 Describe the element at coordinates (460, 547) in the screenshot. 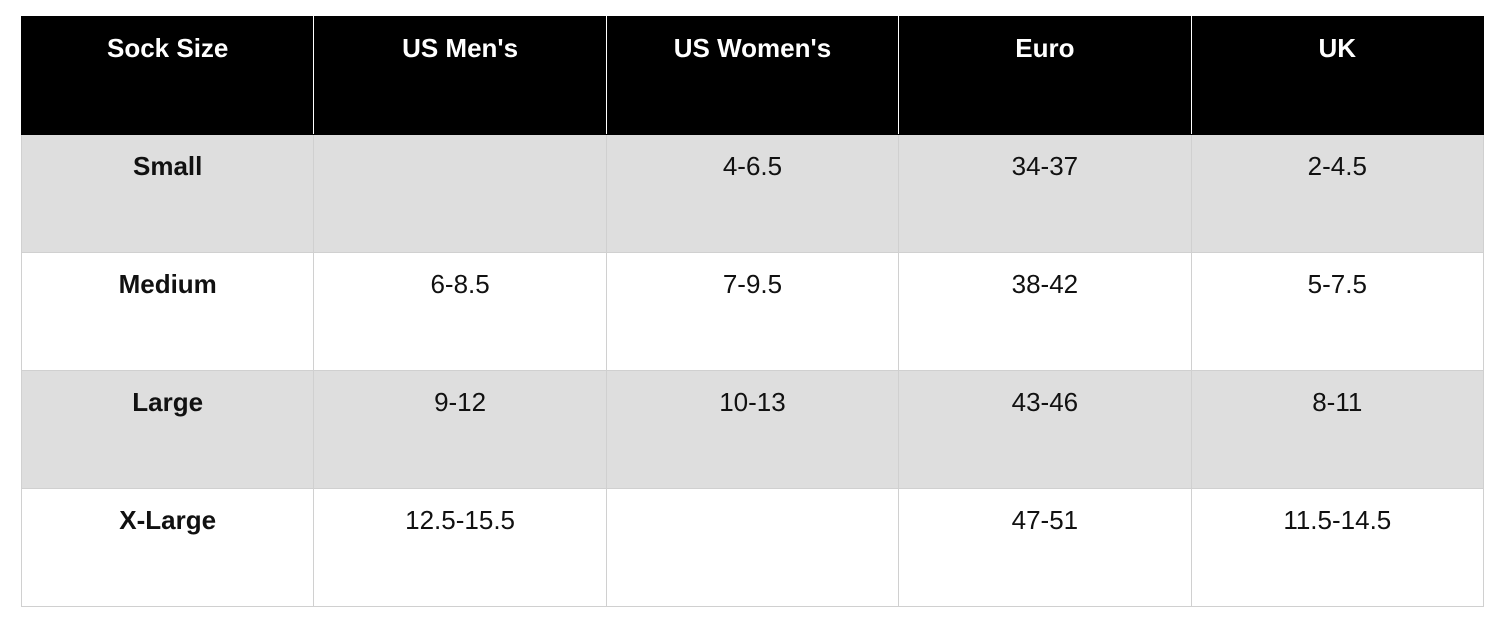

I see `cell: 12.5-15.5` at that location.